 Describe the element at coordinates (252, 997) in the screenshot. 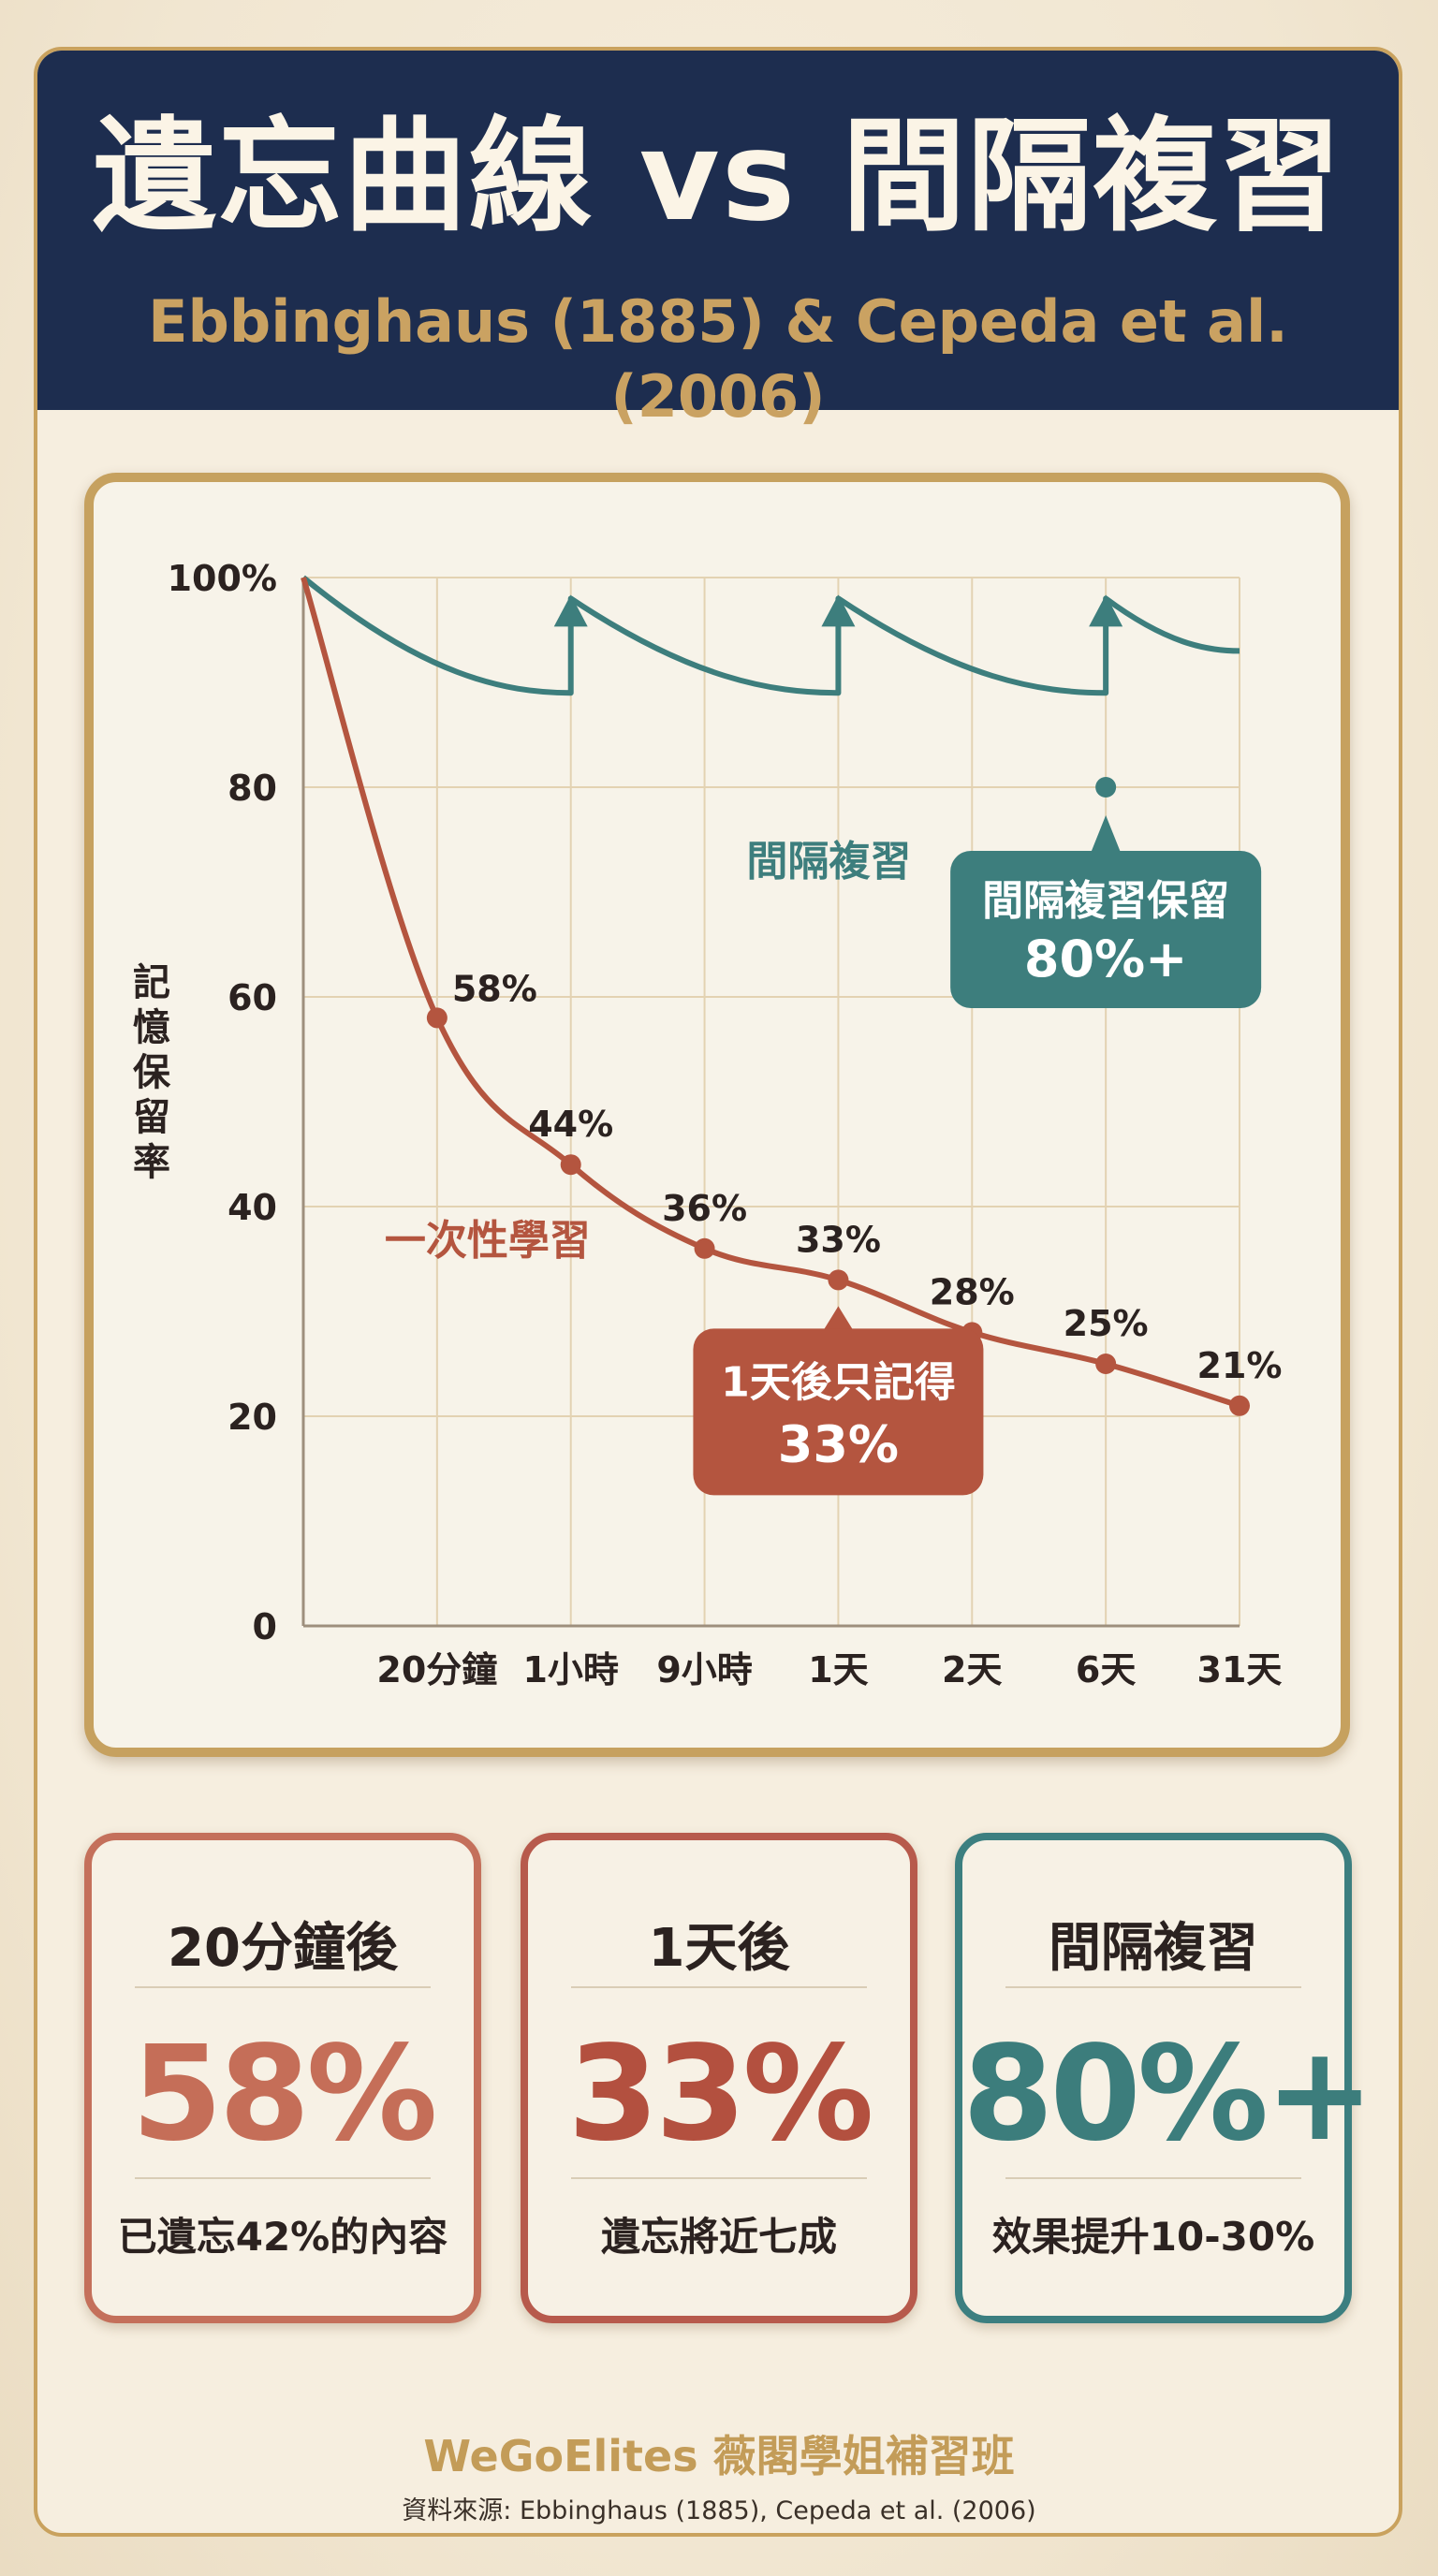

I see `y-tick-label: 60` at that location.